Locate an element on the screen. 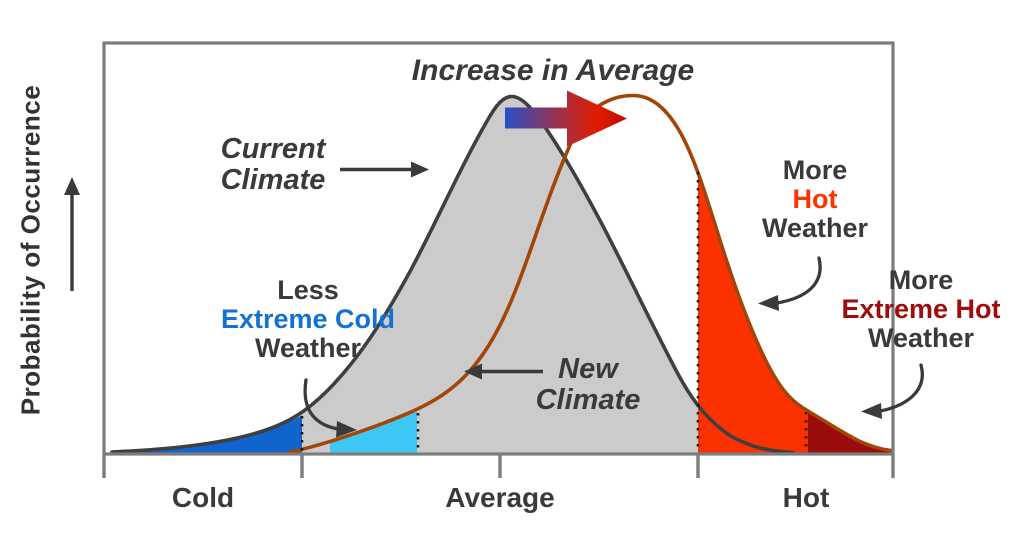  current-climate-line1: Current is located at coordinates (273, 149).